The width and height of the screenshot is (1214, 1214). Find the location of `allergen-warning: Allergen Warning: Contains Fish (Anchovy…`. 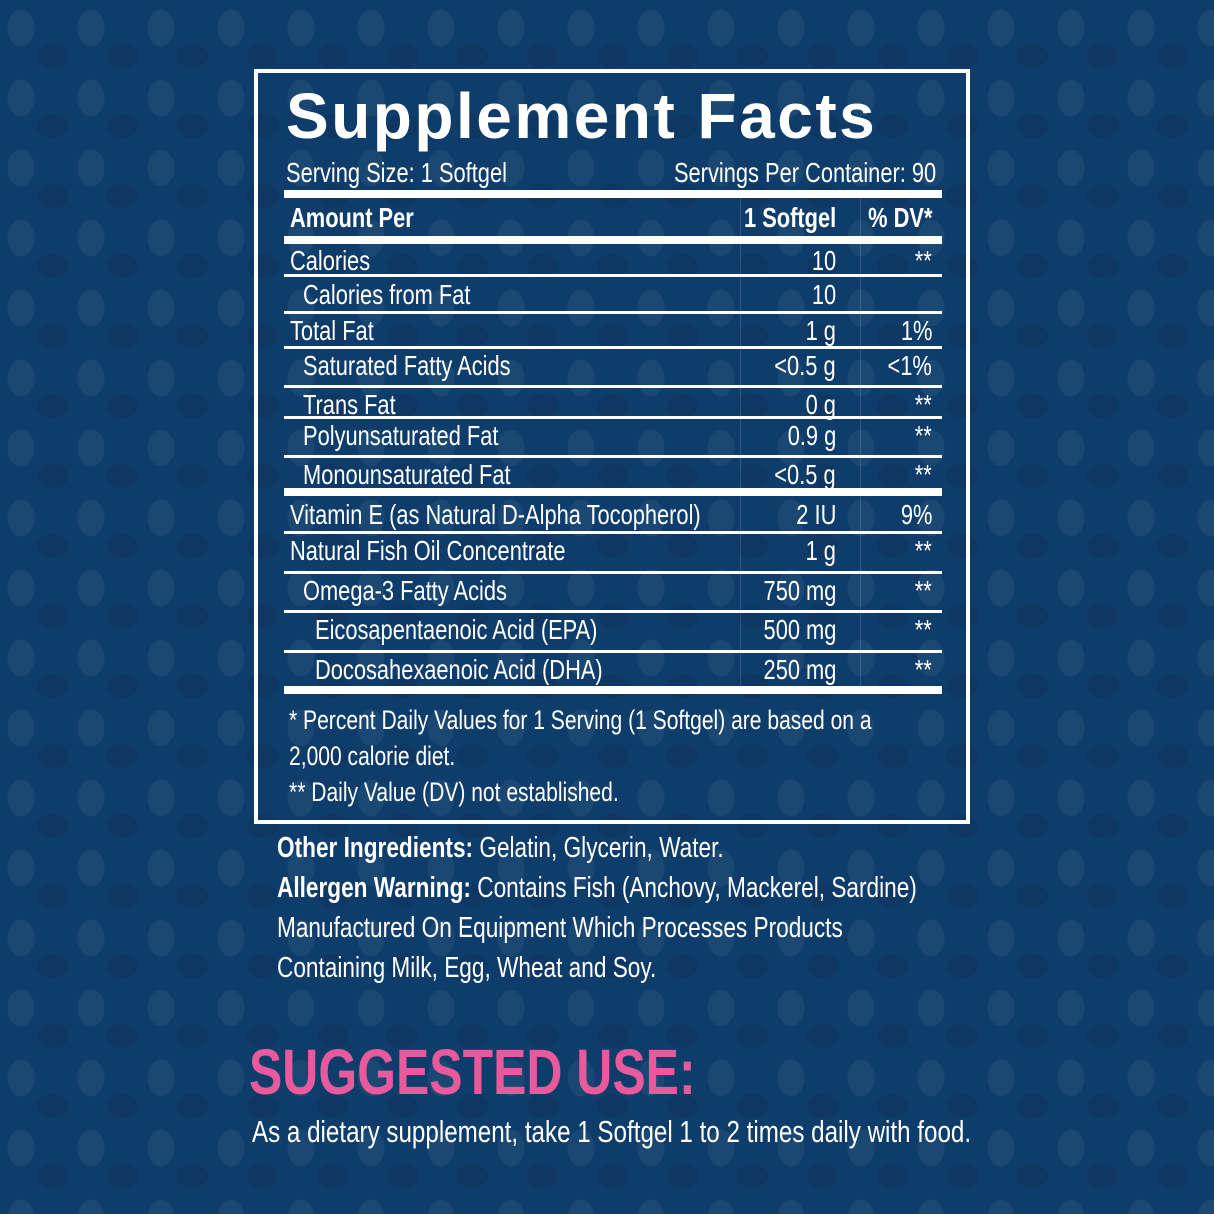

allergen-warning: Allergen Warning: Contains Fish (Anchovy… is located at coordinates (597, 888).